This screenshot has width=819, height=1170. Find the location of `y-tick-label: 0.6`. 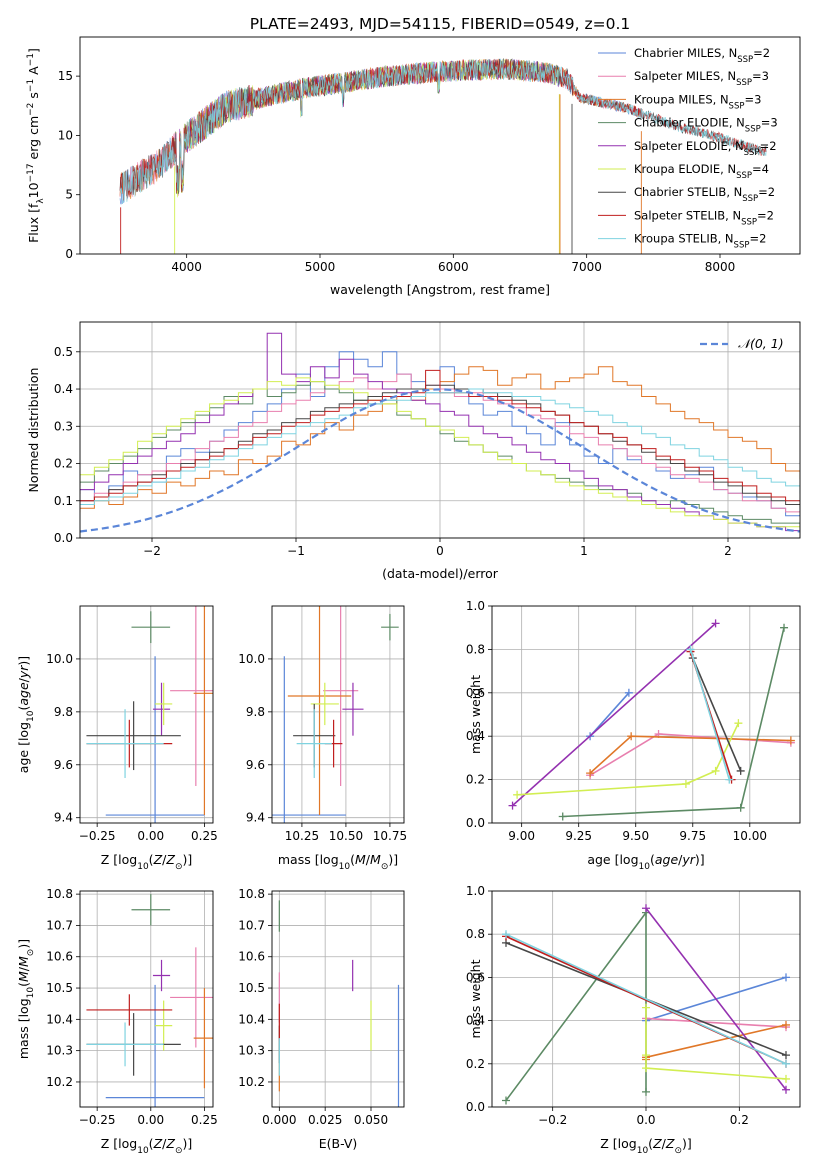

y-tick-label: 0.6 is located at coordinates (475, 977).